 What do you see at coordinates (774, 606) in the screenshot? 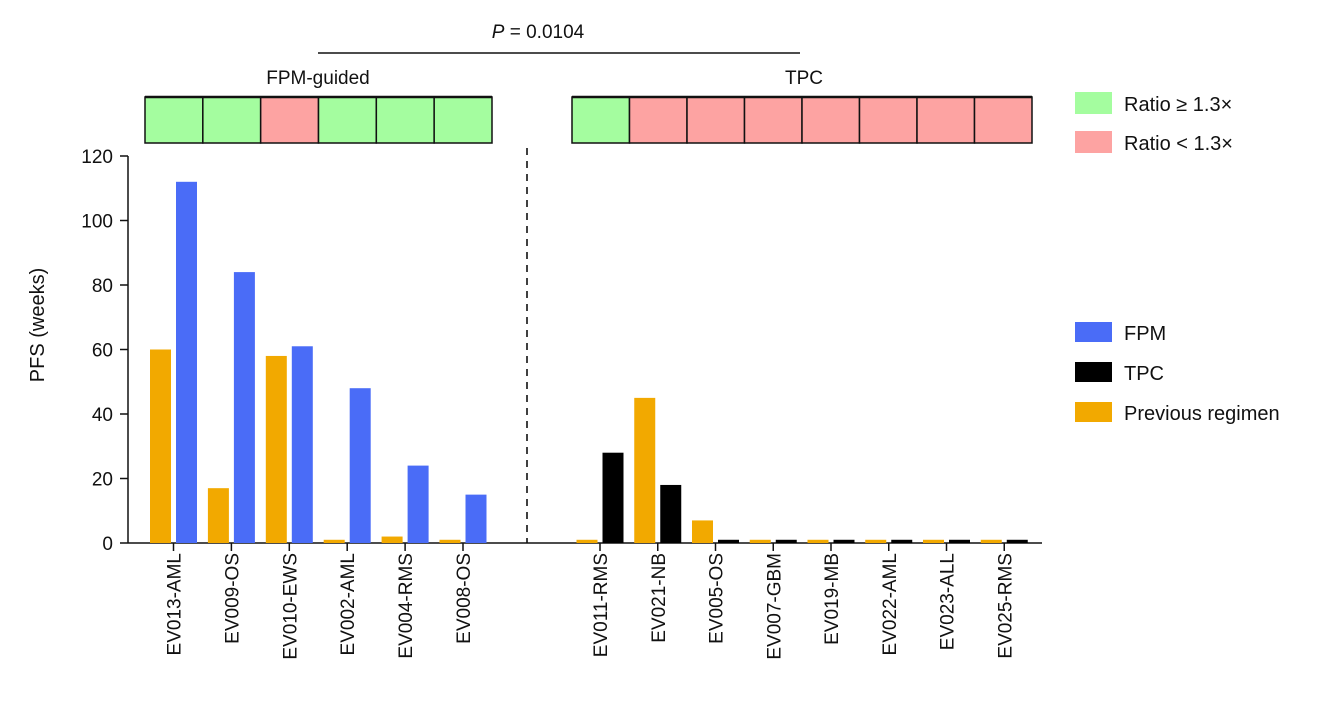
I see `x-tick-label: EV007-GBM` at bounding box center [774, 606].